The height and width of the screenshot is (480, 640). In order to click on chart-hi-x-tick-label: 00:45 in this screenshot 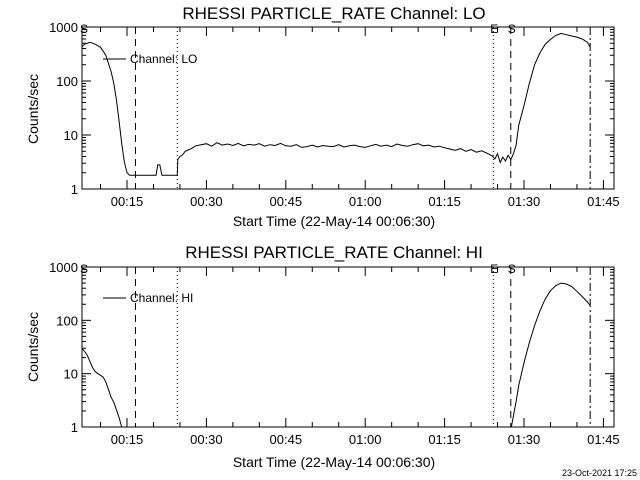, I will do `click(286, 439)`.